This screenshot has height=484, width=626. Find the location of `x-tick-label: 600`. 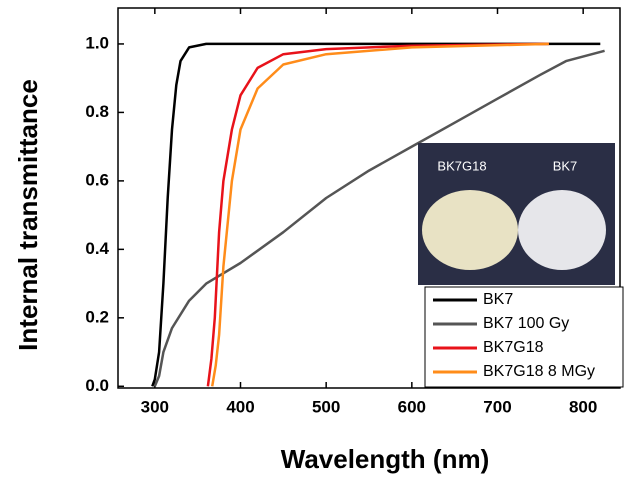

x-tick-label: 600 is located at coordinates (412, 406).